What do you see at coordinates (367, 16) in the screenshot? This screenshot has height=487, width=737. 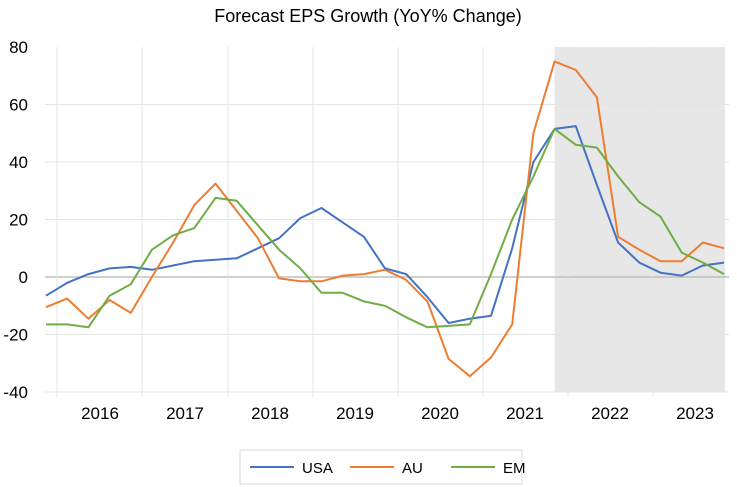 I see `chart-title: Forecast EPS Growth (YoY% Change)` at bounding box center [367, 16].